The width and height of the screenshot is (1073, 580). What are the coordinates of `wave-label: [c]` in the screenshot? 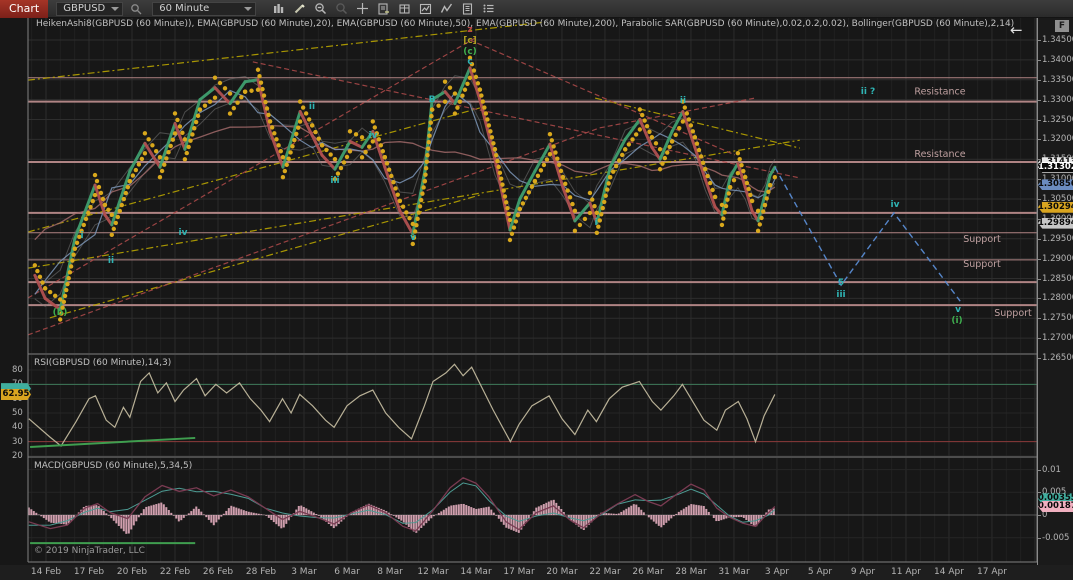 It's located at (470, 41).